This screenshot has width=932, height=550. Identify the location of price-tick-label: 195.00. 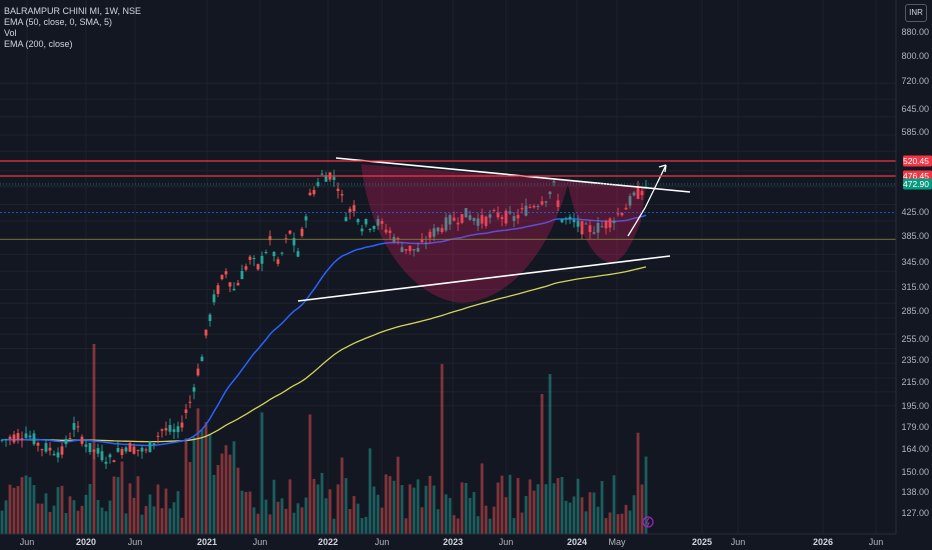
(915, 406).